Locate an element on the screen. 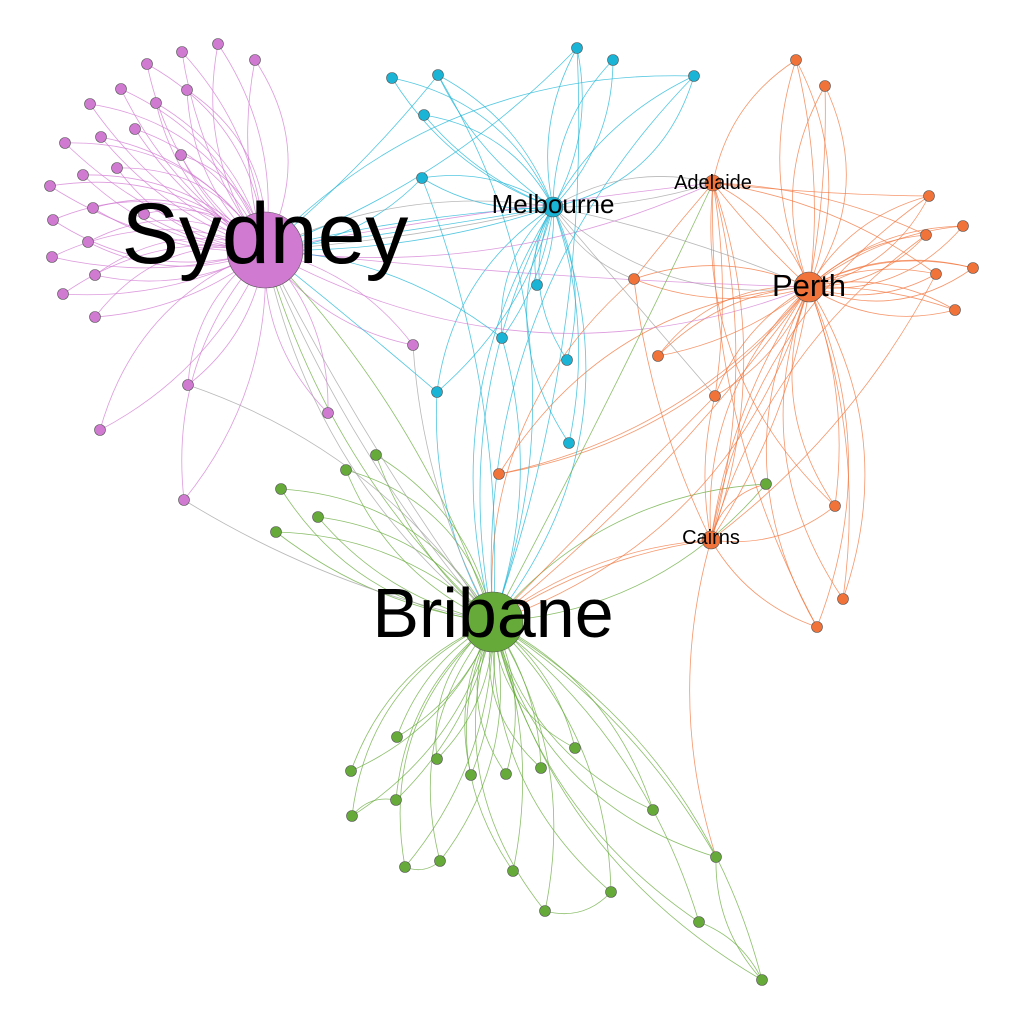 The height and width of the screenshot is (1024, 1024). hub-node-melbourne is located at coordinates (553, 207).